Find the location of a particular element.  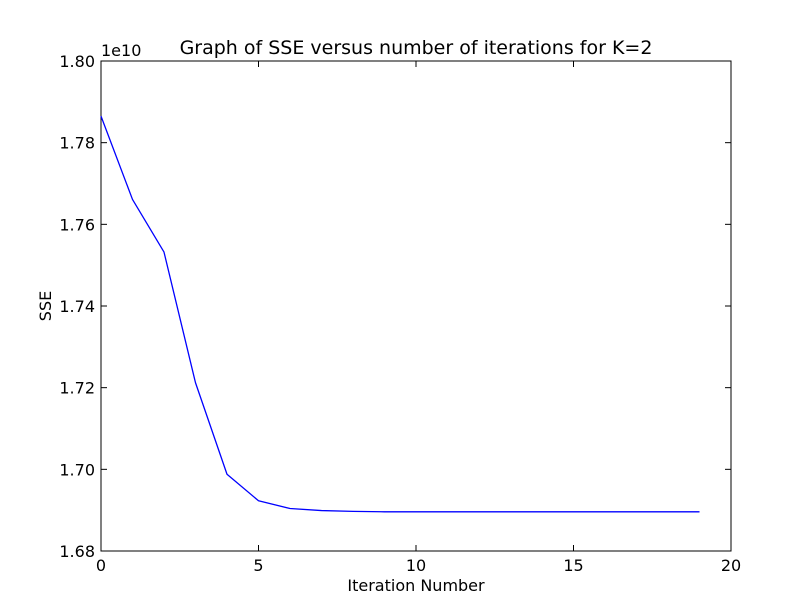

y-tick-label: 1.68 is located at coordinates (77, 551).